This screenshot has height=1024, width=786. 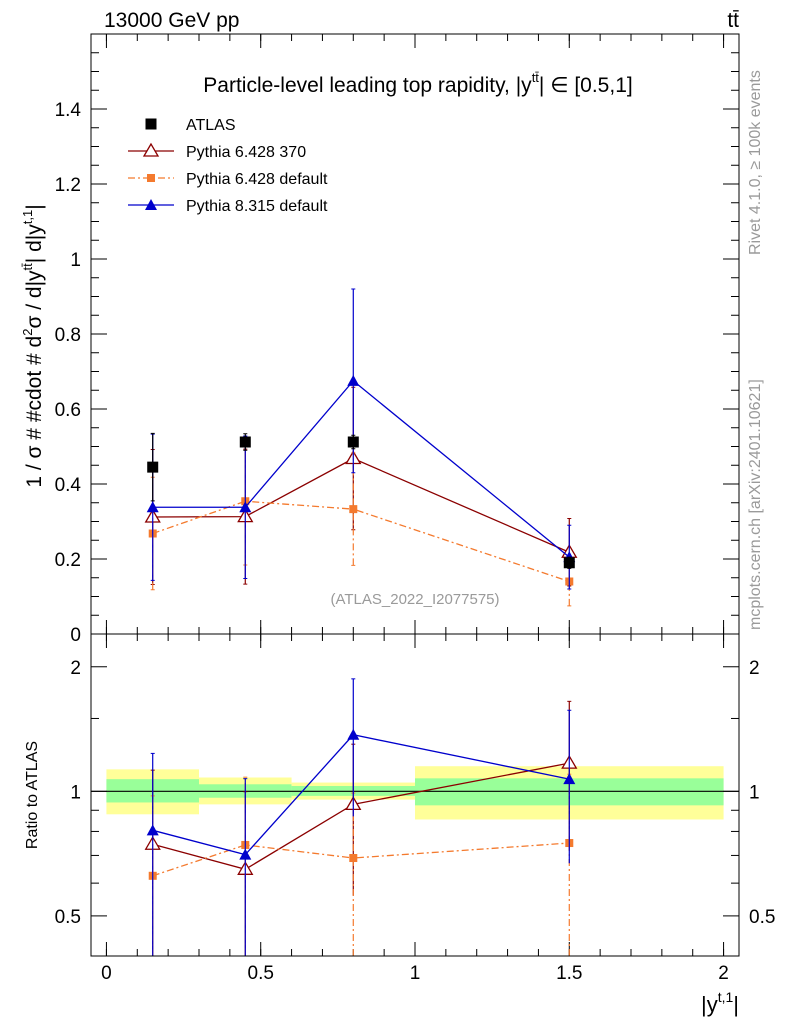 I want to click on ratio-series-layer, so click(x=361, y=817).